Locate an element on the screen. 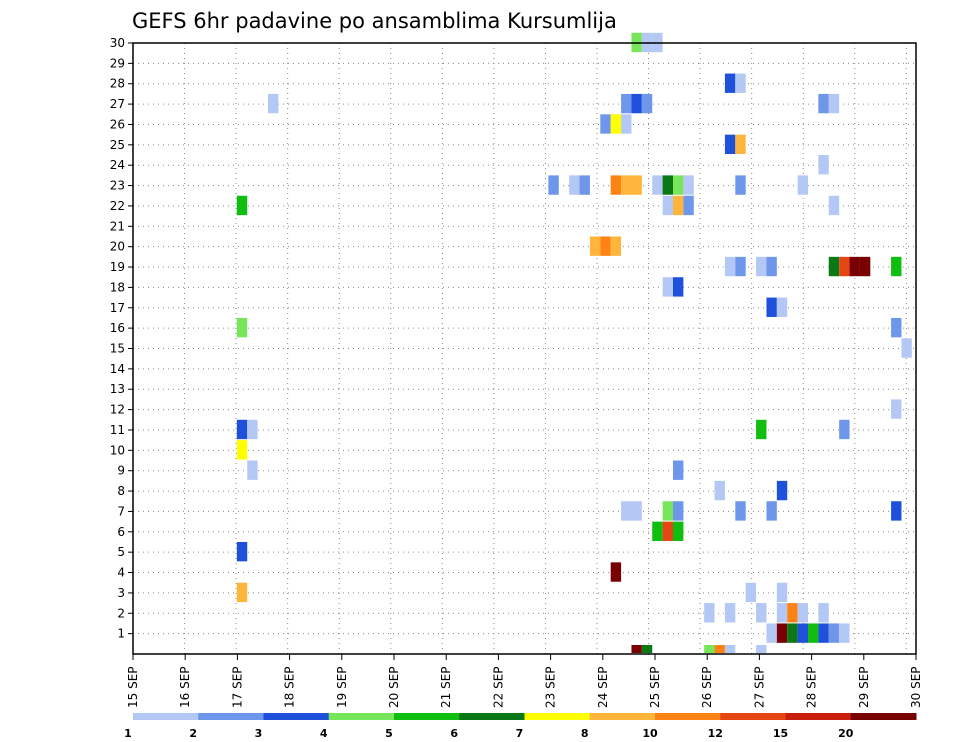 The image size is (960, 742). colorbar-label: 1 is located at coordinates (128, 733).